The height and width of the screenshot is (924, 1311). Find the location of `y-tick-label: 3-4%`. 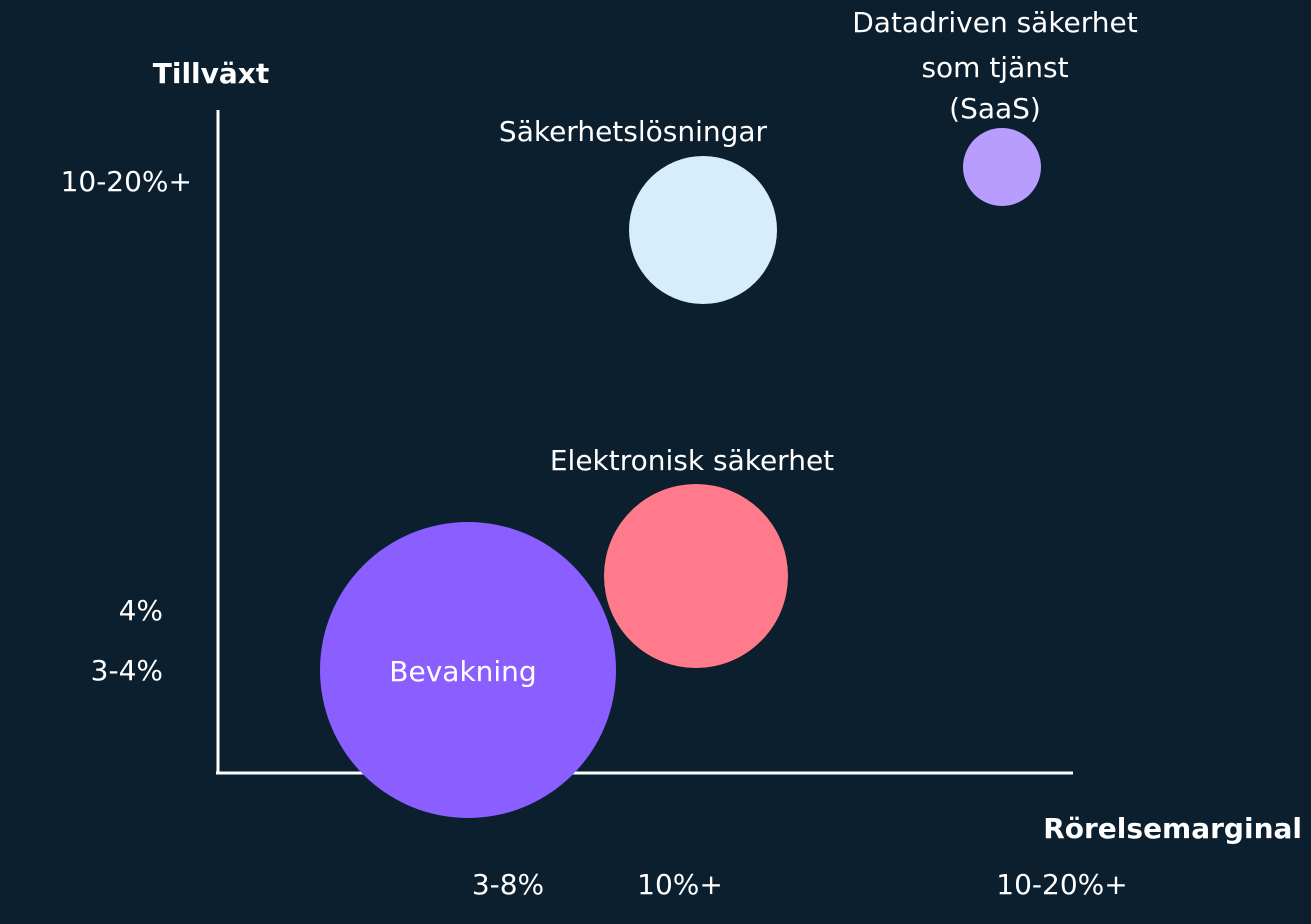

y-tick-label: 3-4% is located at coordinates (127, 670).